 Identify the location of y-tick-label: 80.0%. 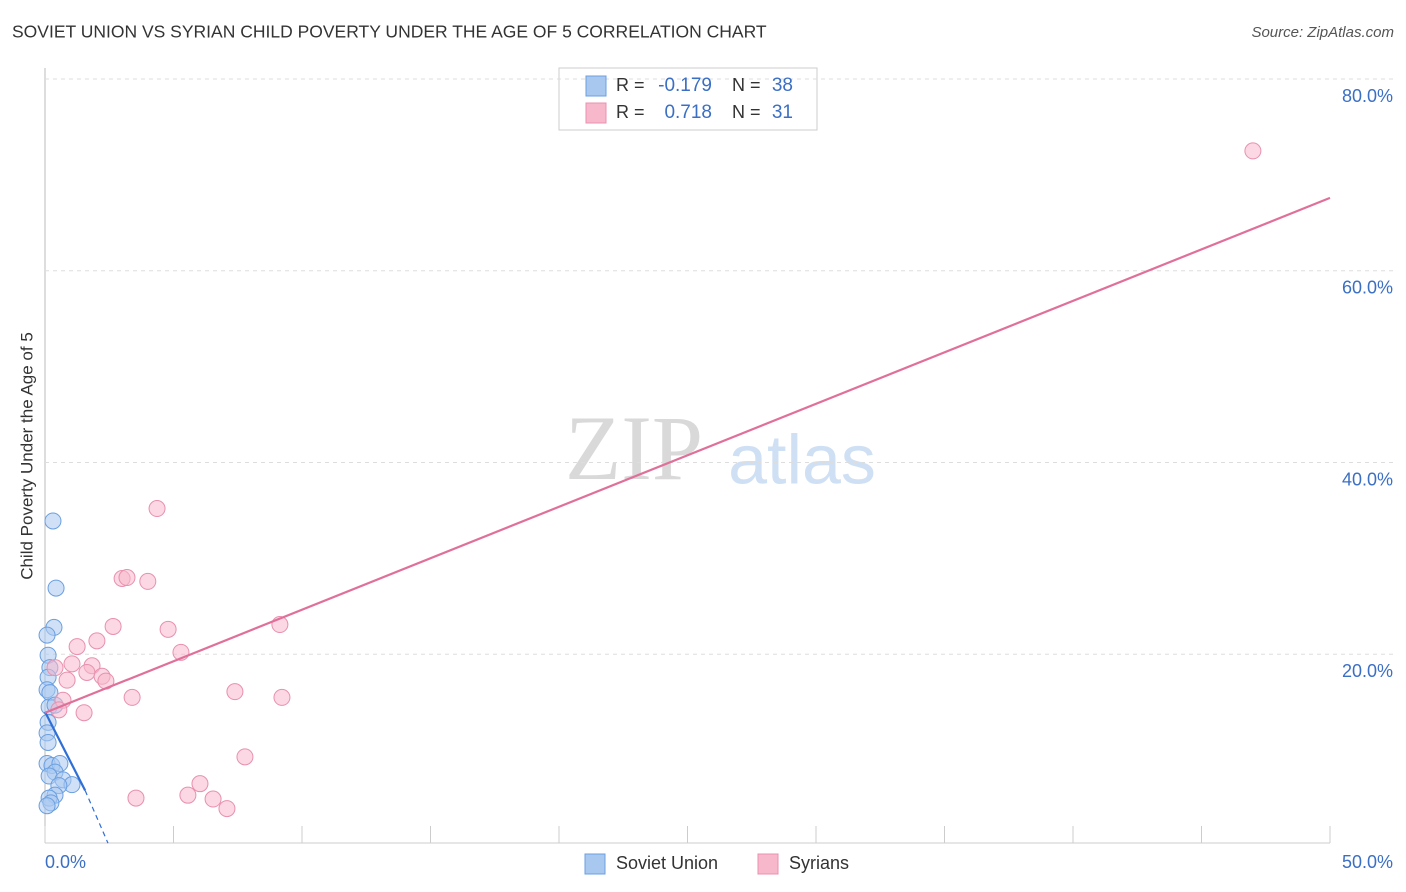
(1367, 96).